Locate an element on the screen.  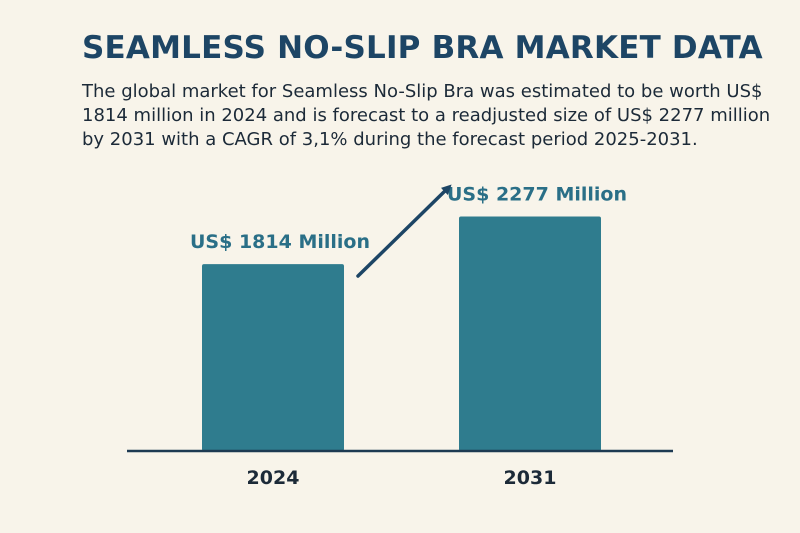
data-label-2031: US$ 2277 Million is located at coordinates (537, 194).